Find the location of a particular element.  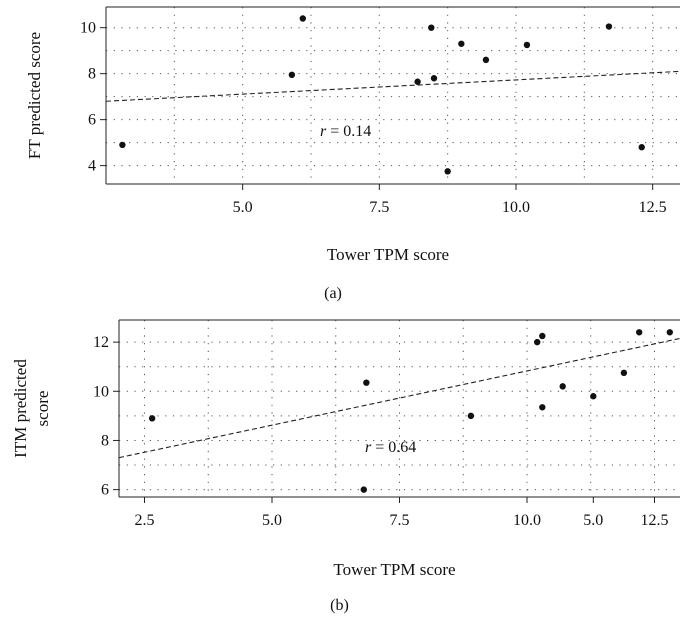

panel-label: (a) is located at coordinates (333, 293).